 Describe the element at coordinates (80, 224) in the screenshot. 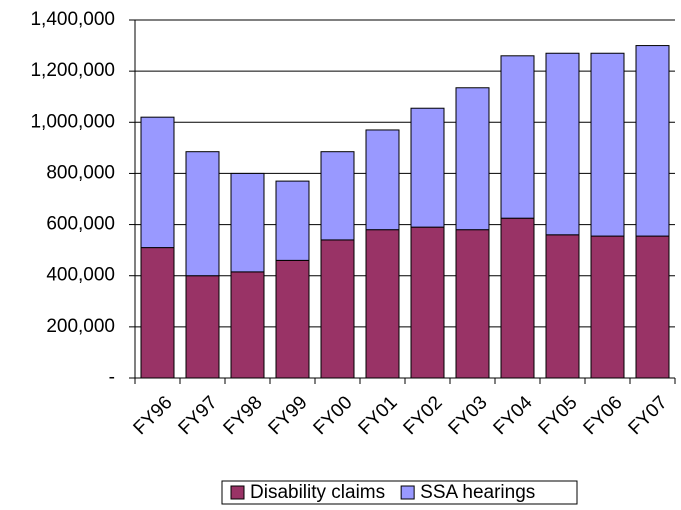

I see `y-tick-label: 600,000` at that location.